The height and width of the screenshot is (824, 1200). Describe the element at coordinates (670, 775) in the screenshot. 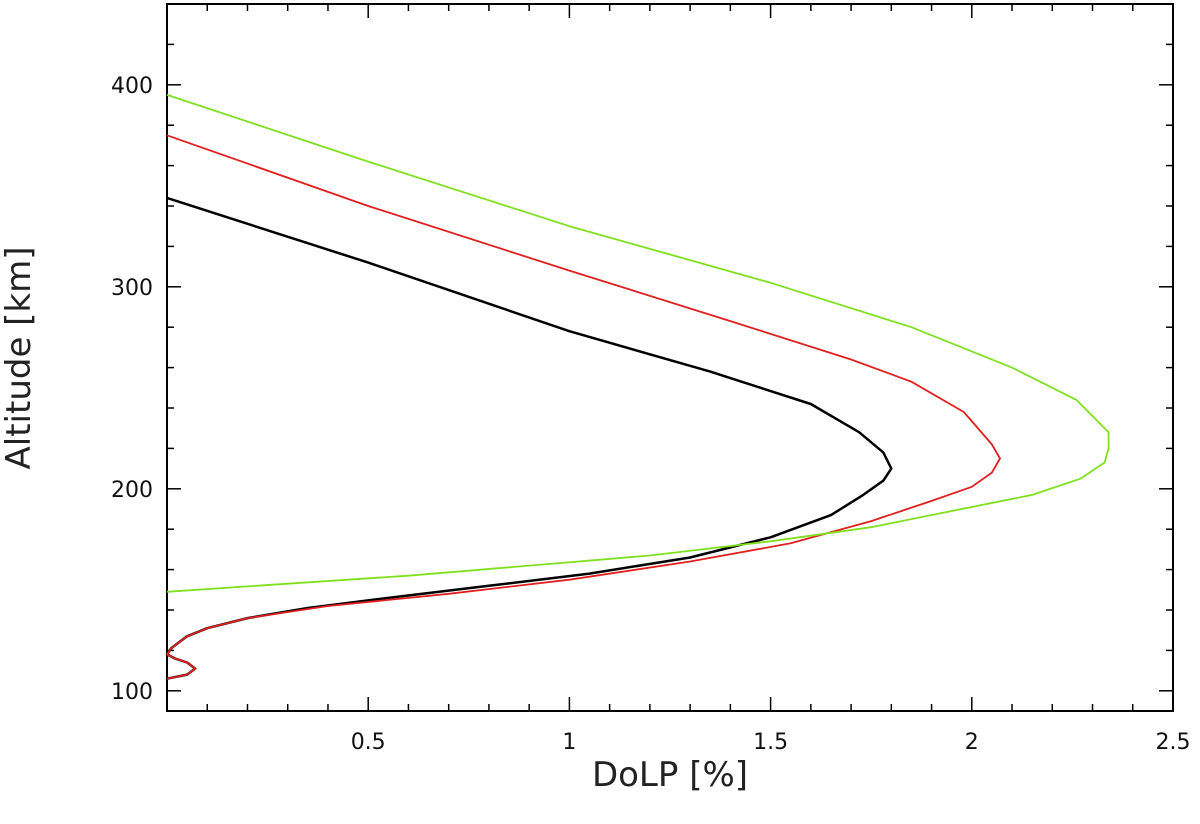

I see `x-axis-title: DoLP [%]` at that location.